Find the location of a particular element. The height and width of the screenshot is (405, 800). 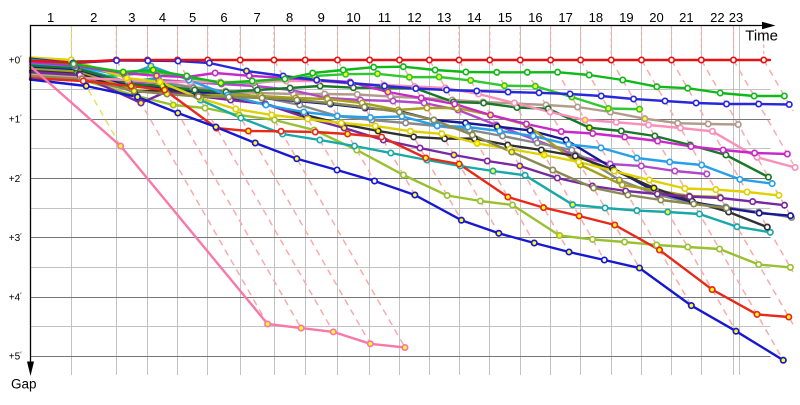

svg-text: 12 is located at coordinates (414, 17).